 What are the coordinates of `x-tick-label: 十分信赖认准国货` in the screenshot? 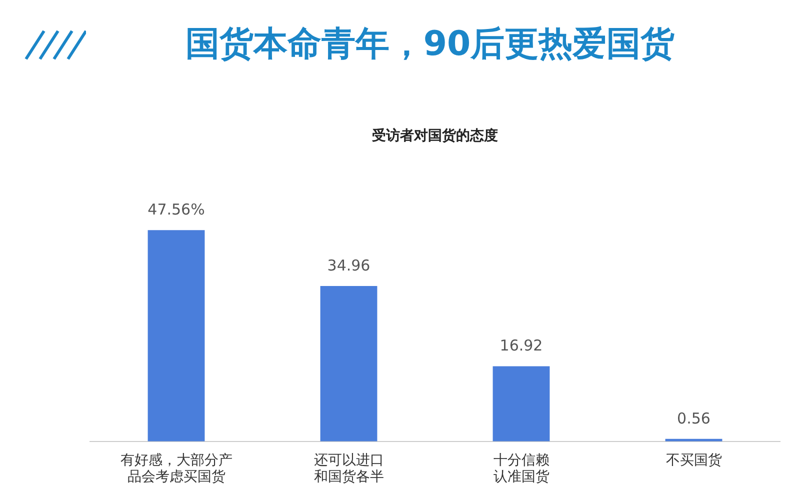 It's located at (521, 469).